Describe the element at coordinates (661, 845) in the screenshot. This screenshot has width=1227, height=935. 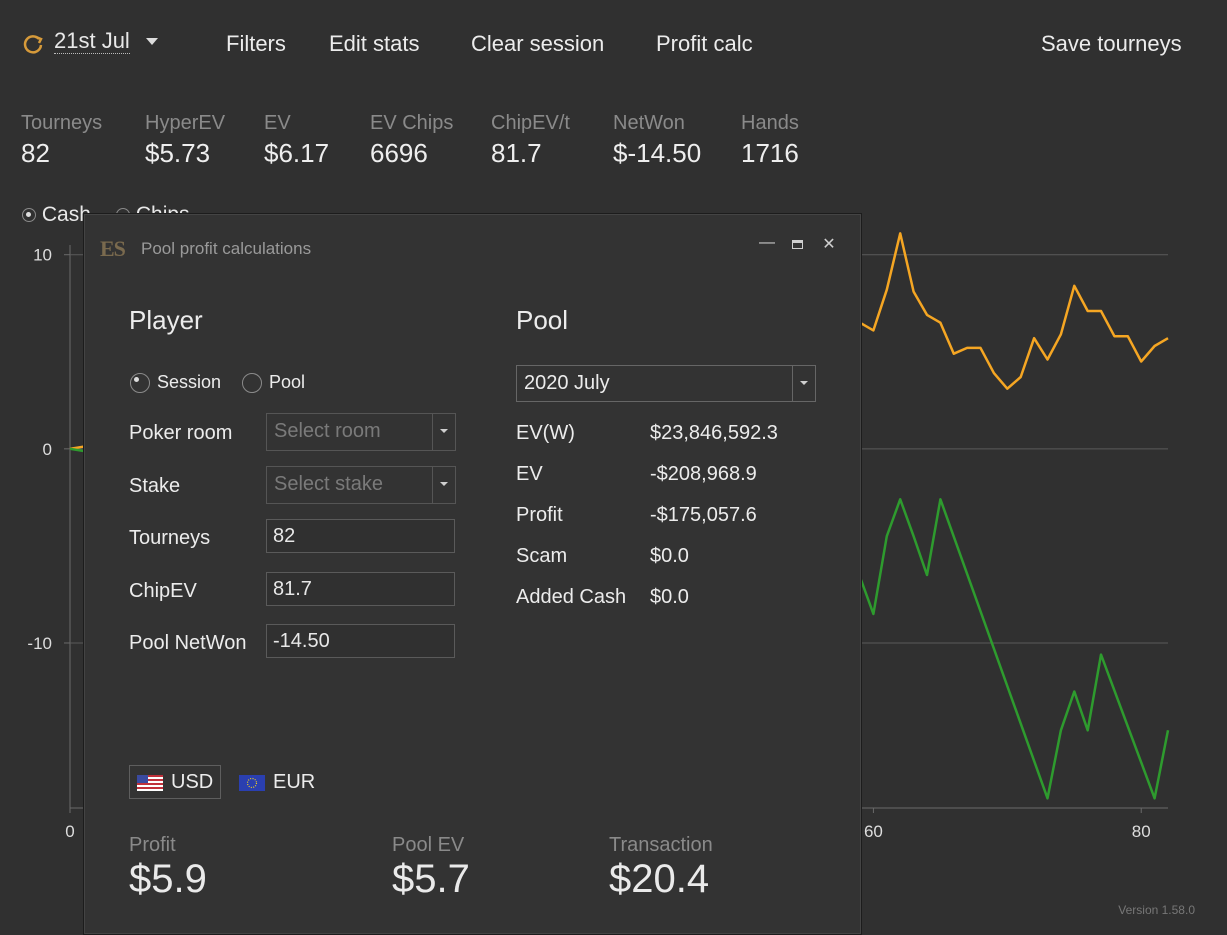
I see `result-transaction-label: Transaction` at that location.